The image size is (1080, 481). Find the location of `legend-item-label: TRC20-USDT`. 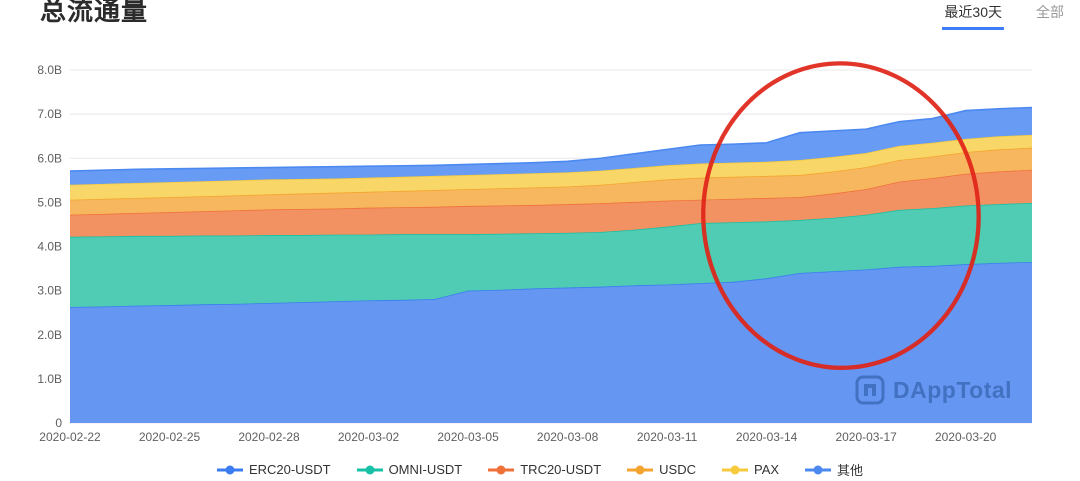

legend-item-label: TRC20-USDT is located at coordinates (561, 469).